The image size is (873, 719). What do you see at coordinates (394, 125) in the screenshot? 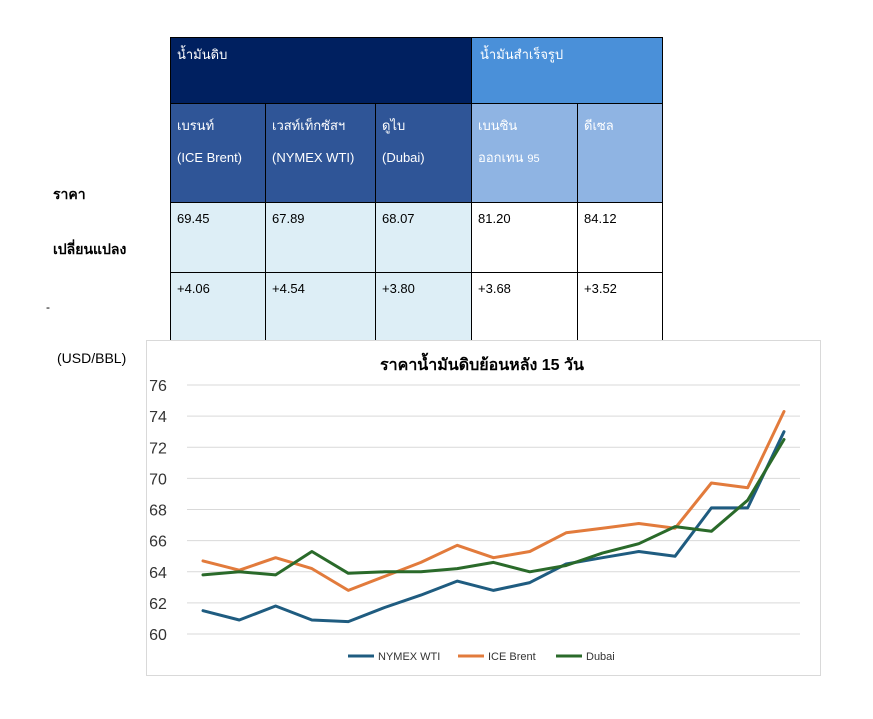
I see `column-name: ดูไบ` at bounding box center [394, 125].